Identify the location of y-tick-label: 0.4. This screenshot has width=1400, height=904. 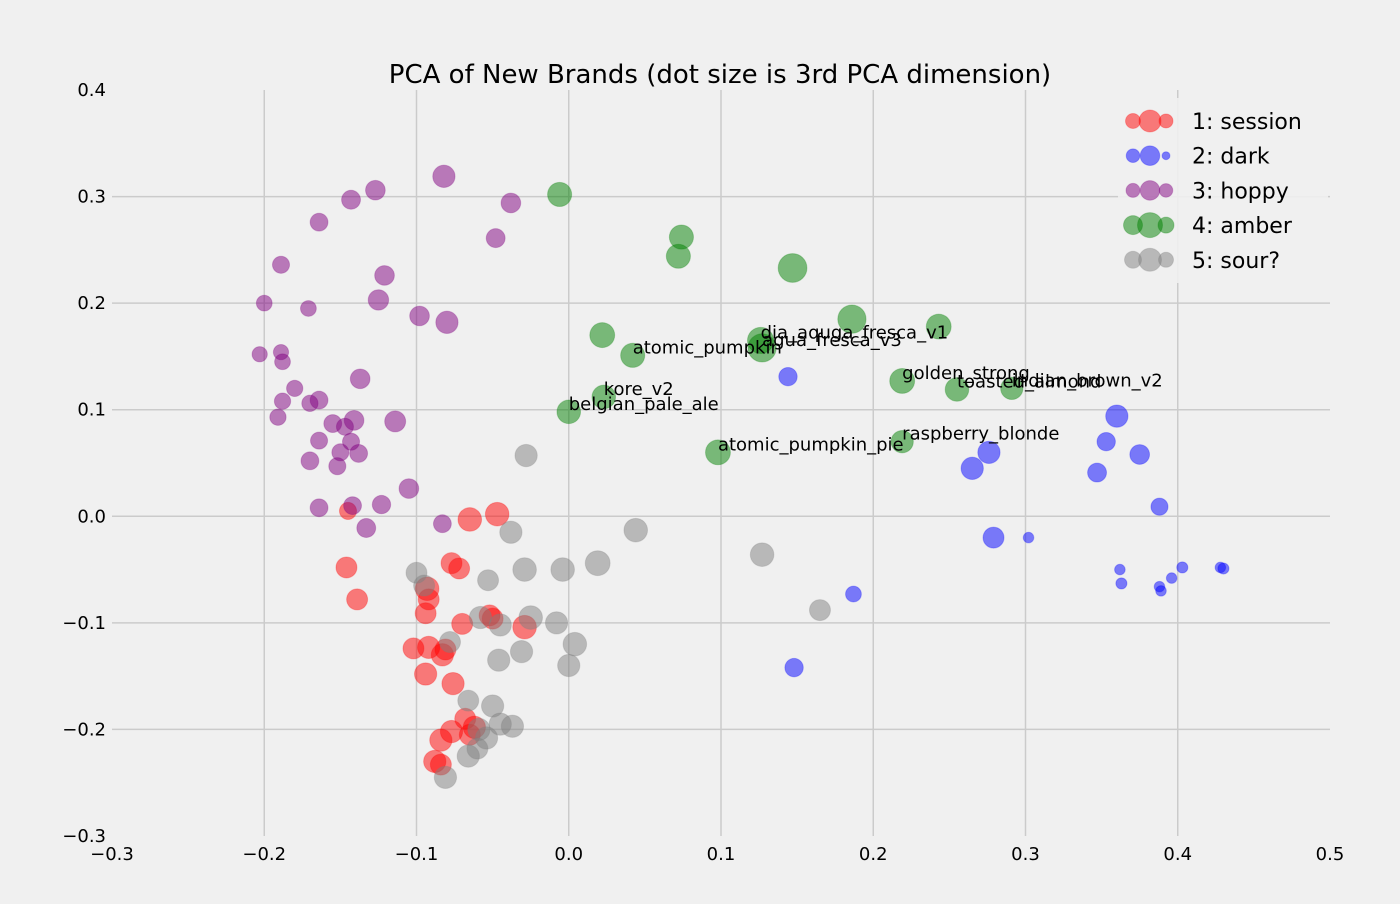
(91, 90).